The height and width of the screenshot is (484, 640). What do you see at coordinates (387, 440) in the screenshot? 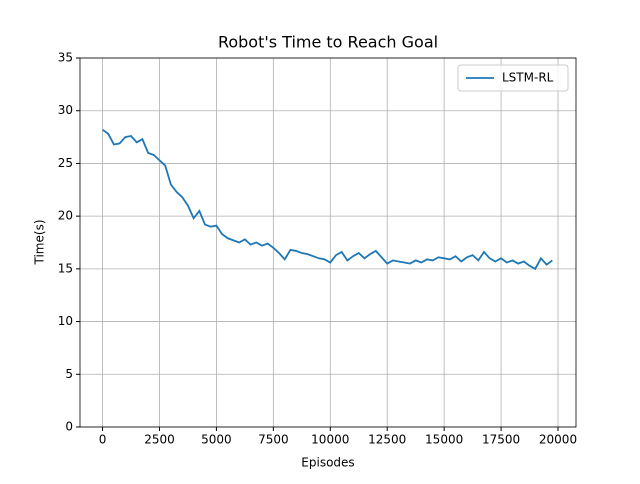
I see `x-tick-label: 12500` at bounding box center [387, 440].